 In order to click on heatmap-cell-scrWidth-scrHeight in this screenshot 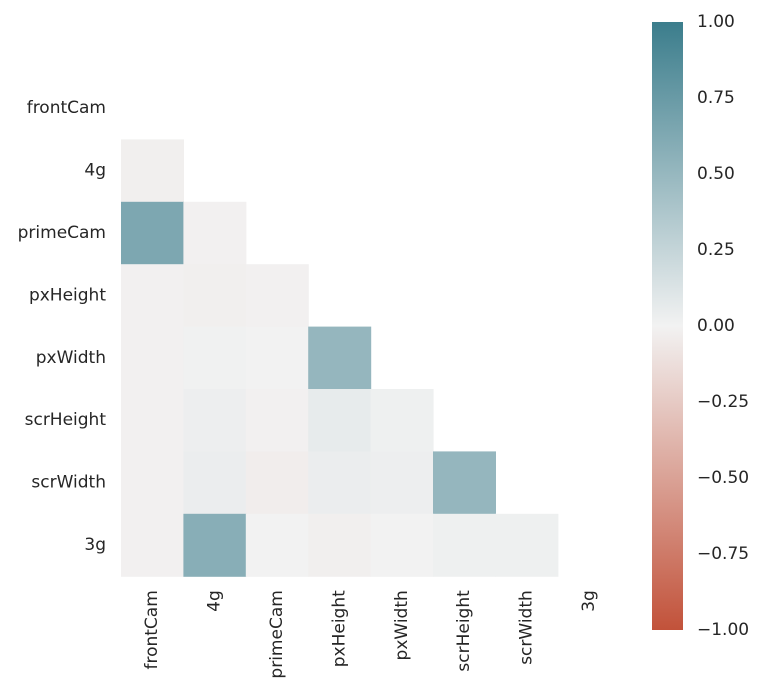, I will do `click(464, 483)`.